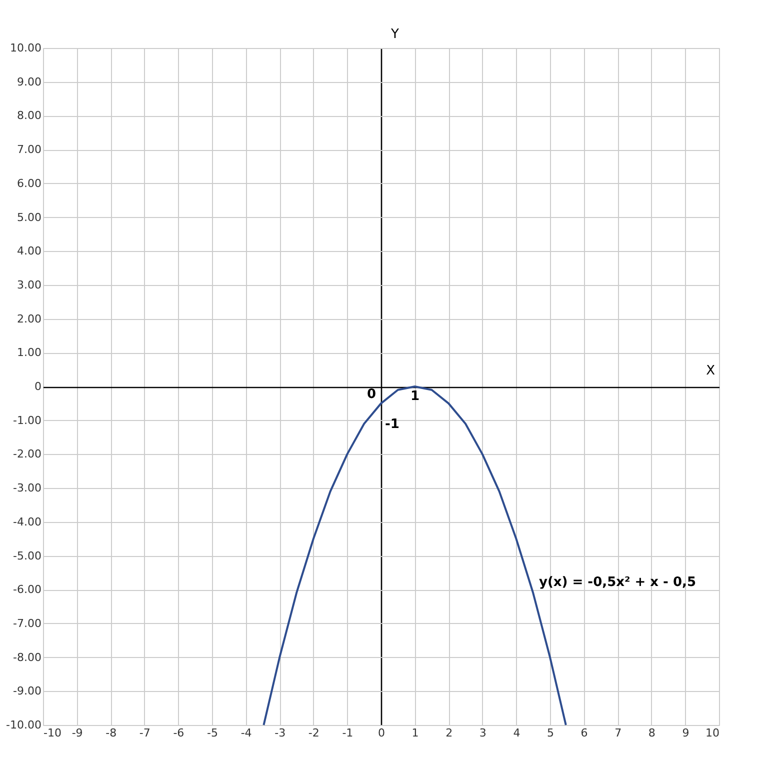  Describe the element at coordinates (24, 725) in the screenshot. I see `y-tick-label: -10.00` at that location.